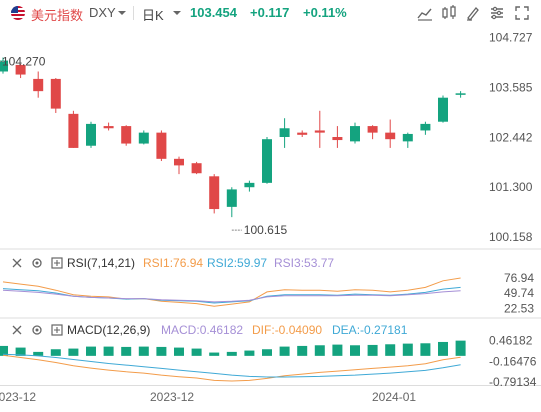 The image size is (541, 412). Describe the element at coordinates (24, 62) in the screenshot. I see `high-label: 104.270` at that location.